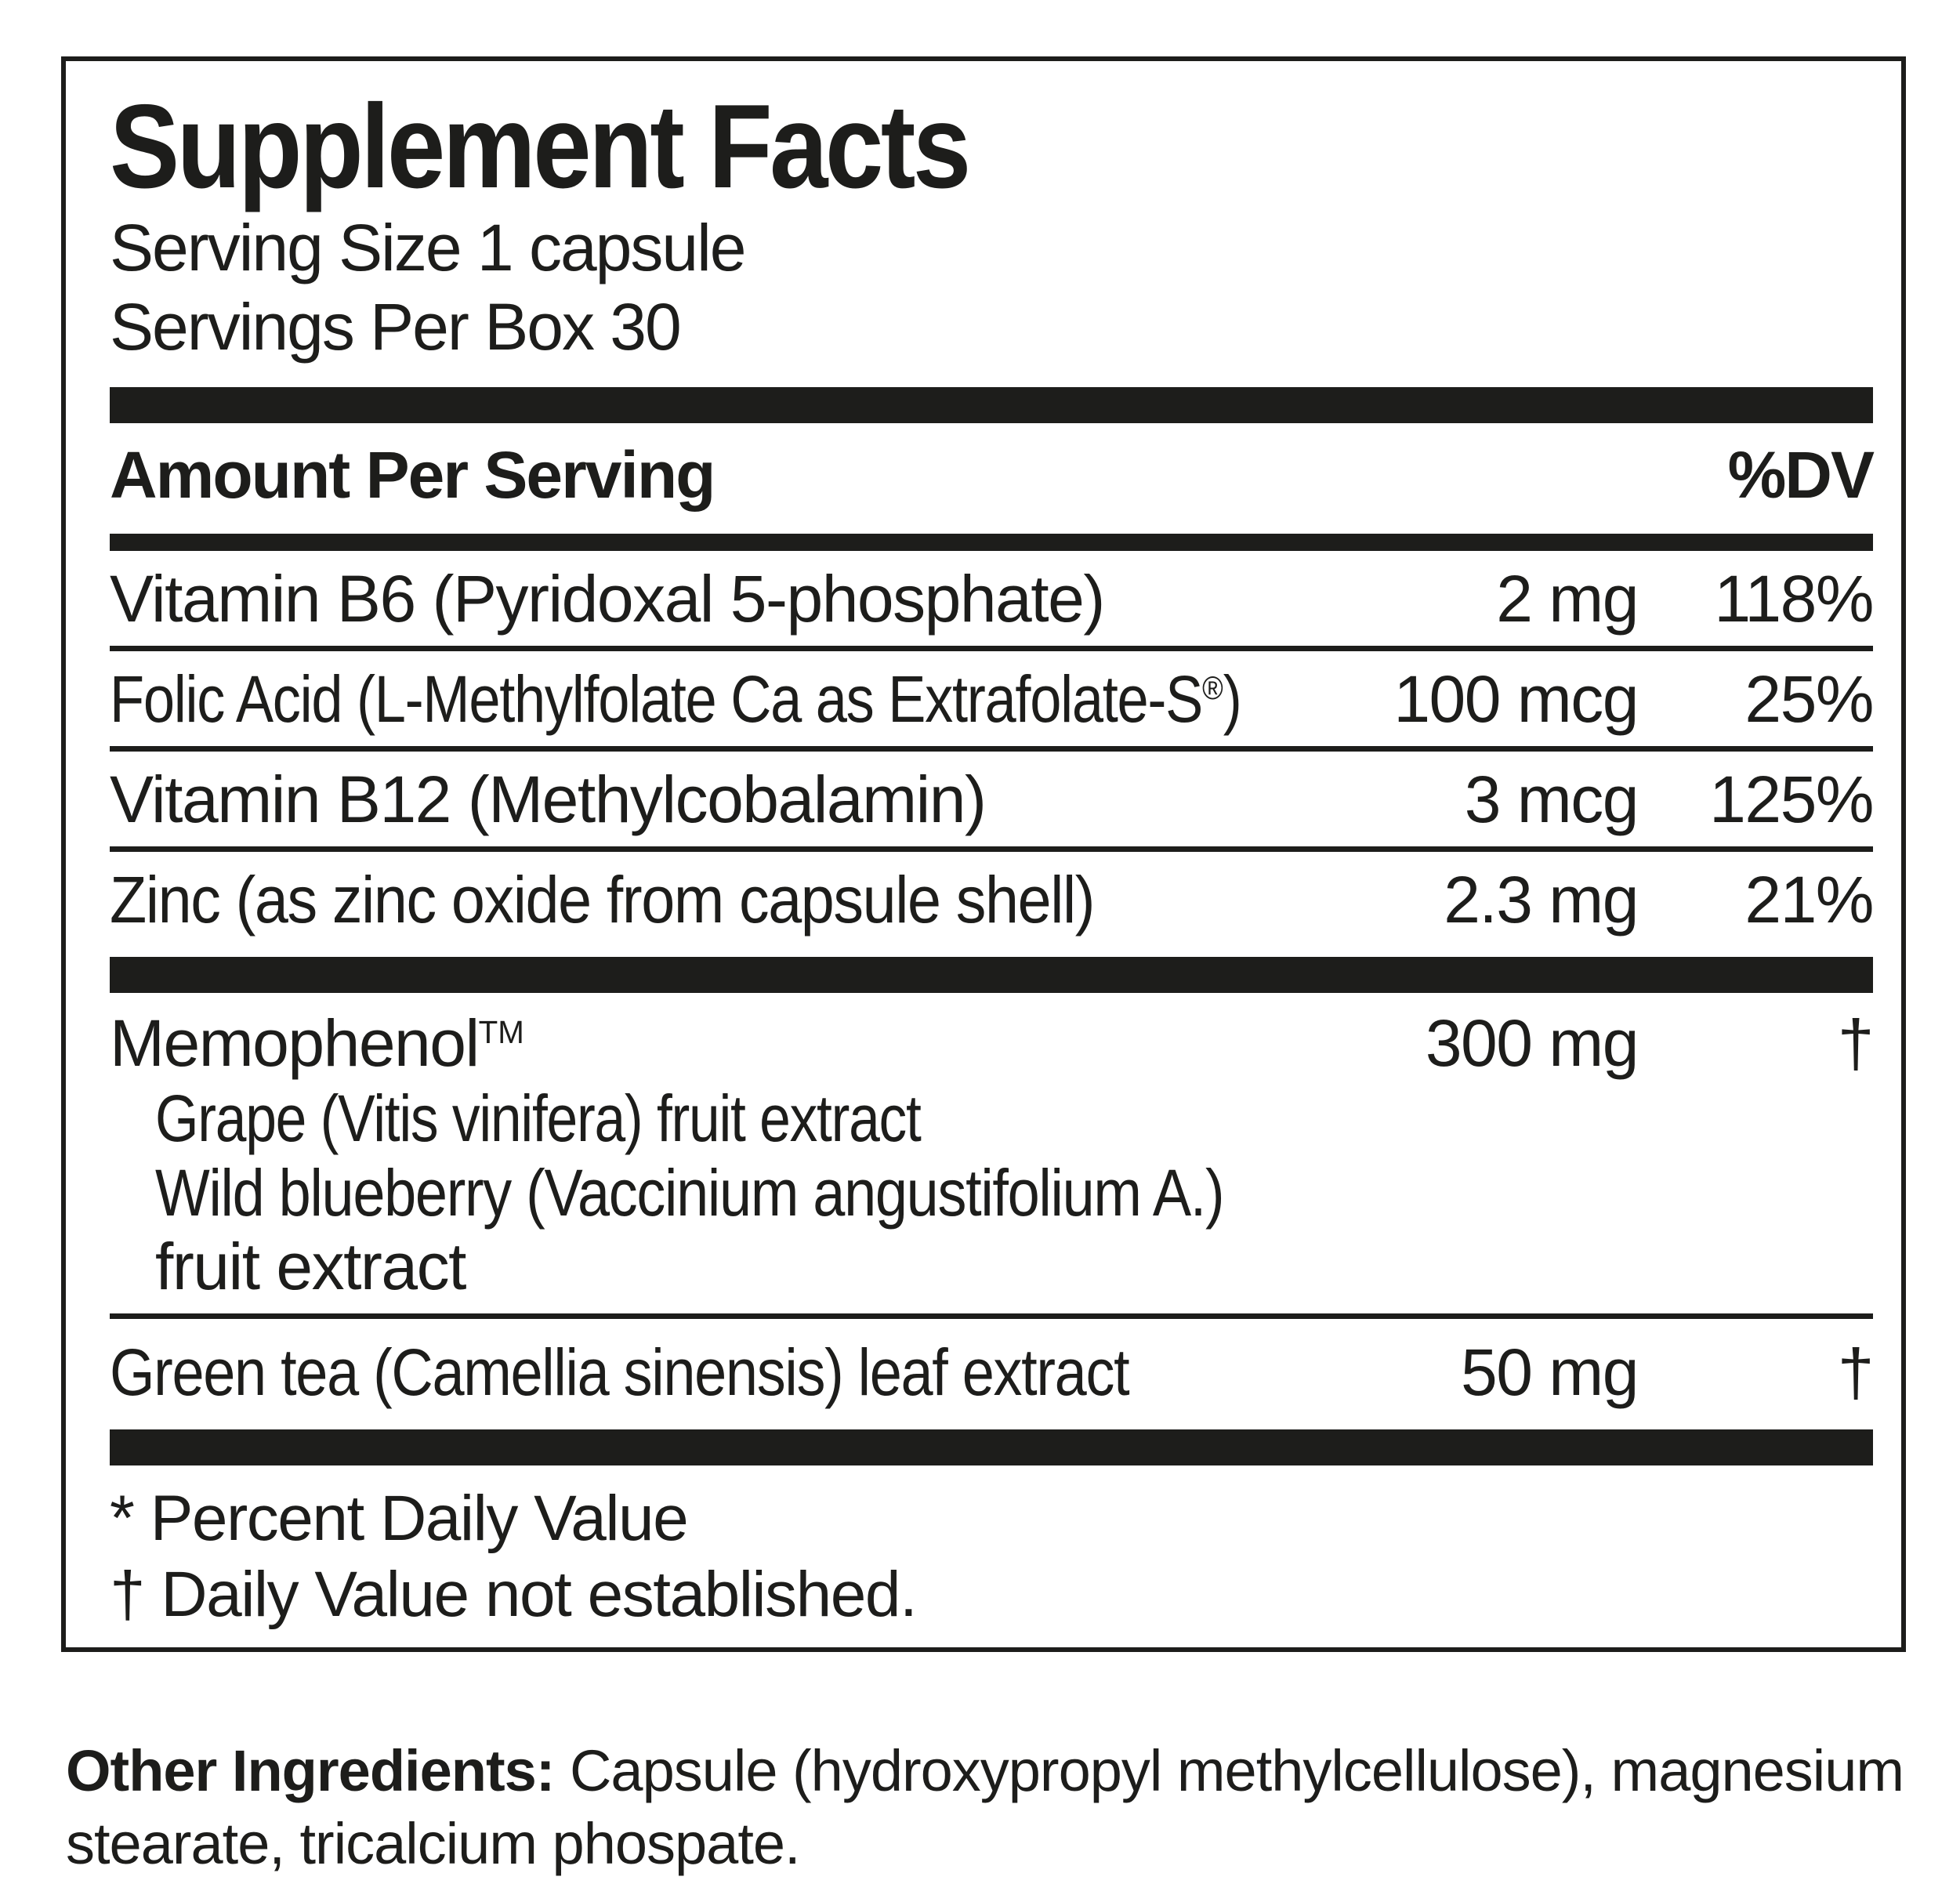 Image resolution: width=1960 pixels, height=1902 pixels. Describe the element at coordinates (1794, 598) in the screenshot. I see `ingredient-dv: 118%` at that location.